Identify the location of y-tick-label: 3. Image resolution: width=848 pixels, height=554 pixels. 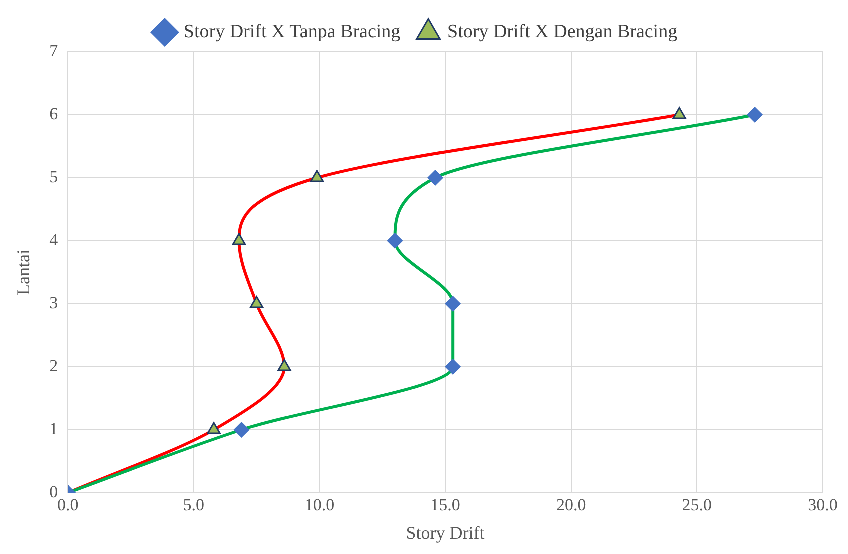
(54, 302).